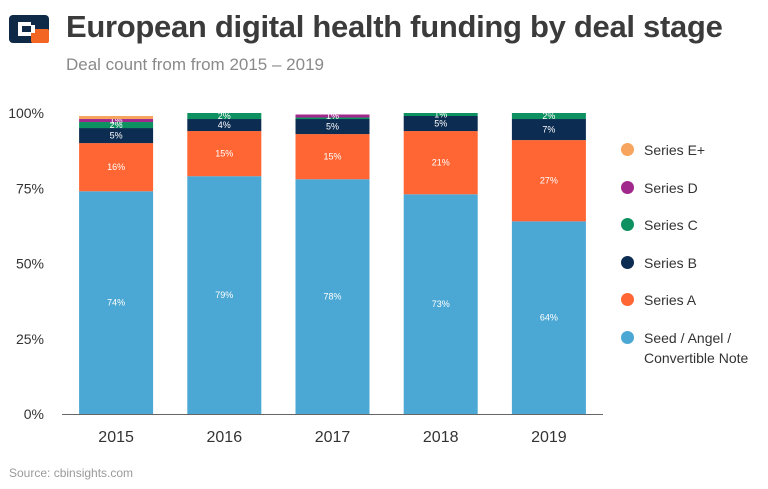  Describe the element at coordinates (671, 187) in the screenshot. I see `legend-label: Series D` at that location.